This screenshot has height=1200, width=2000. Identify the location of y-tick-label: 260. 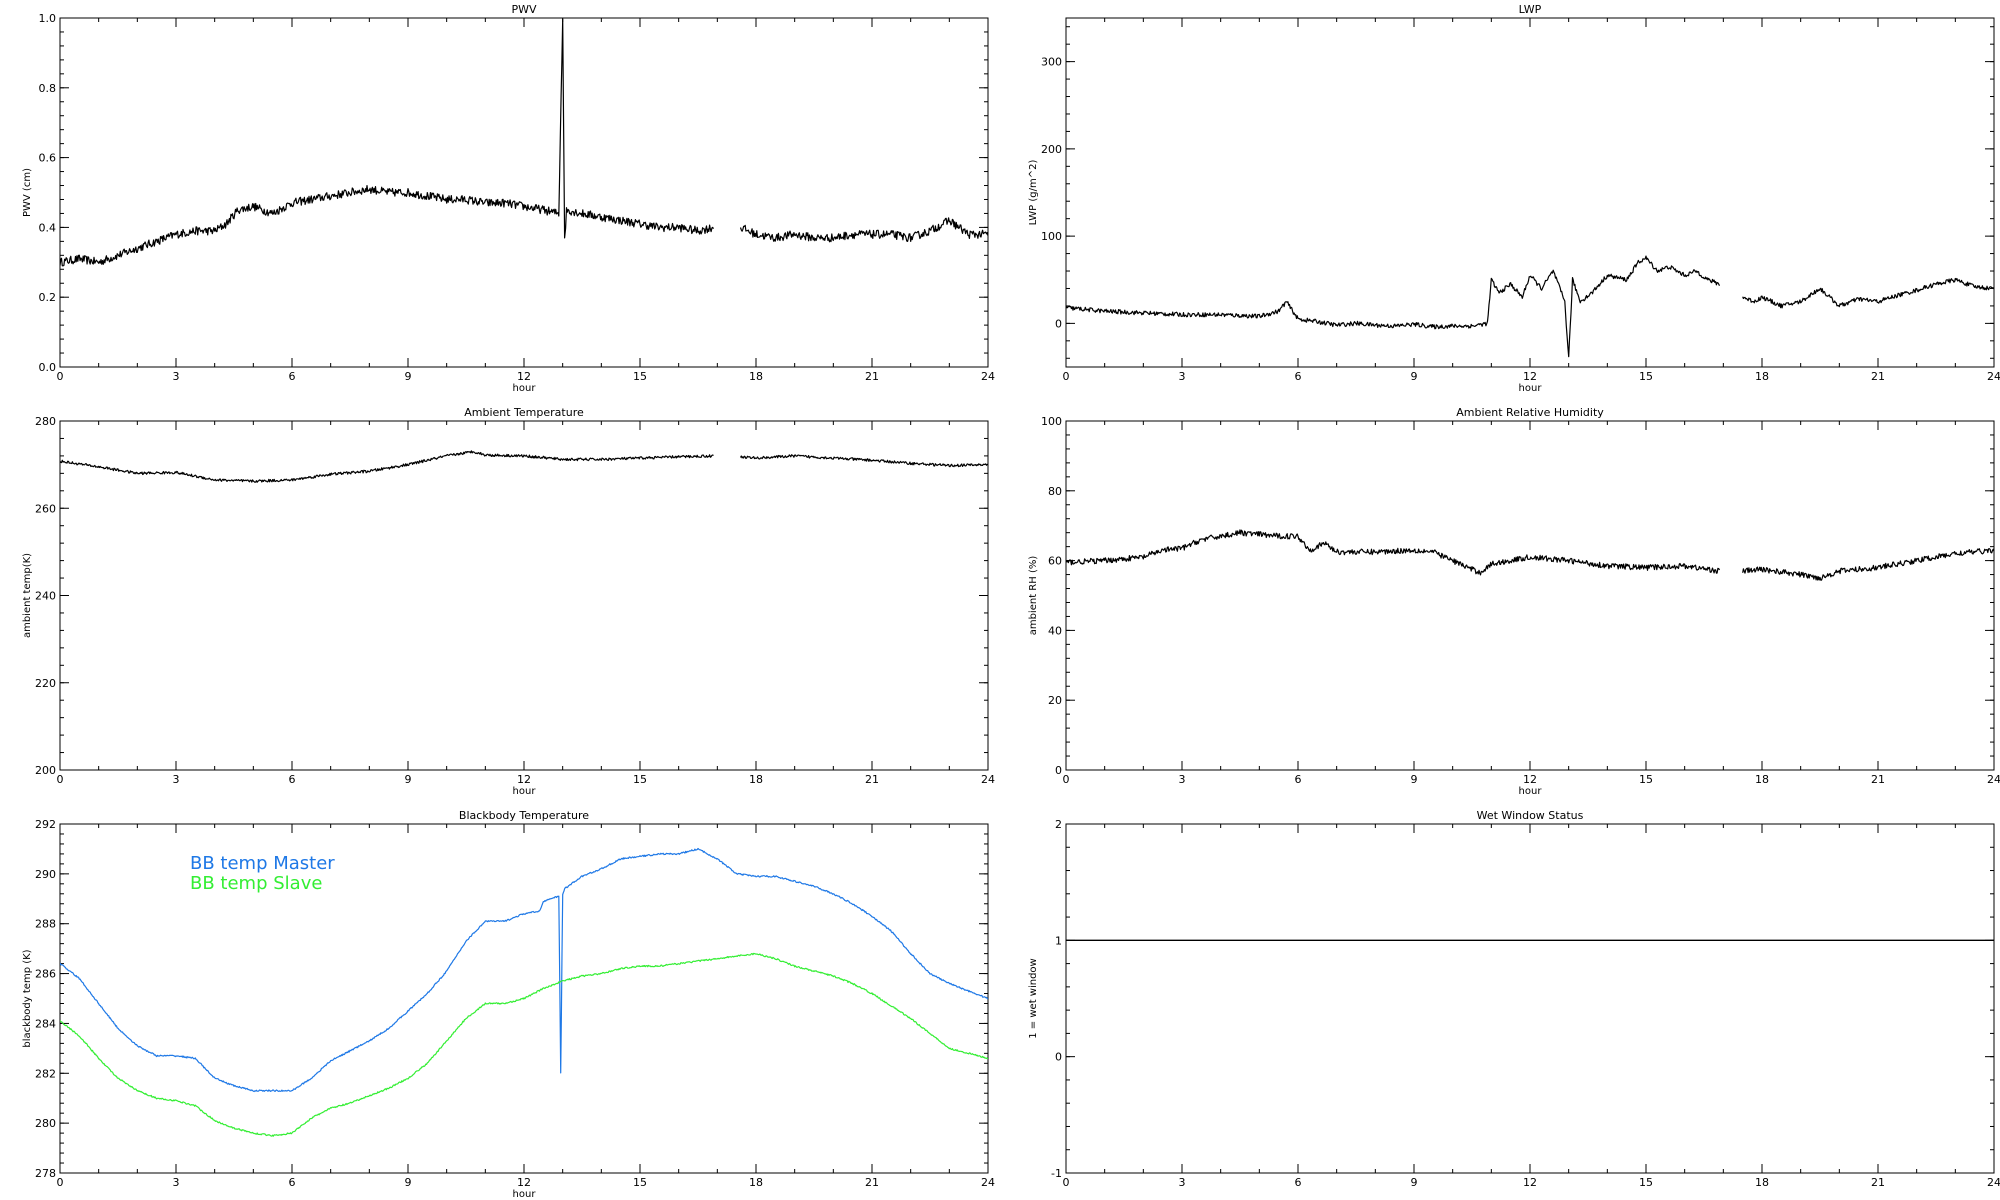
(45, 508).